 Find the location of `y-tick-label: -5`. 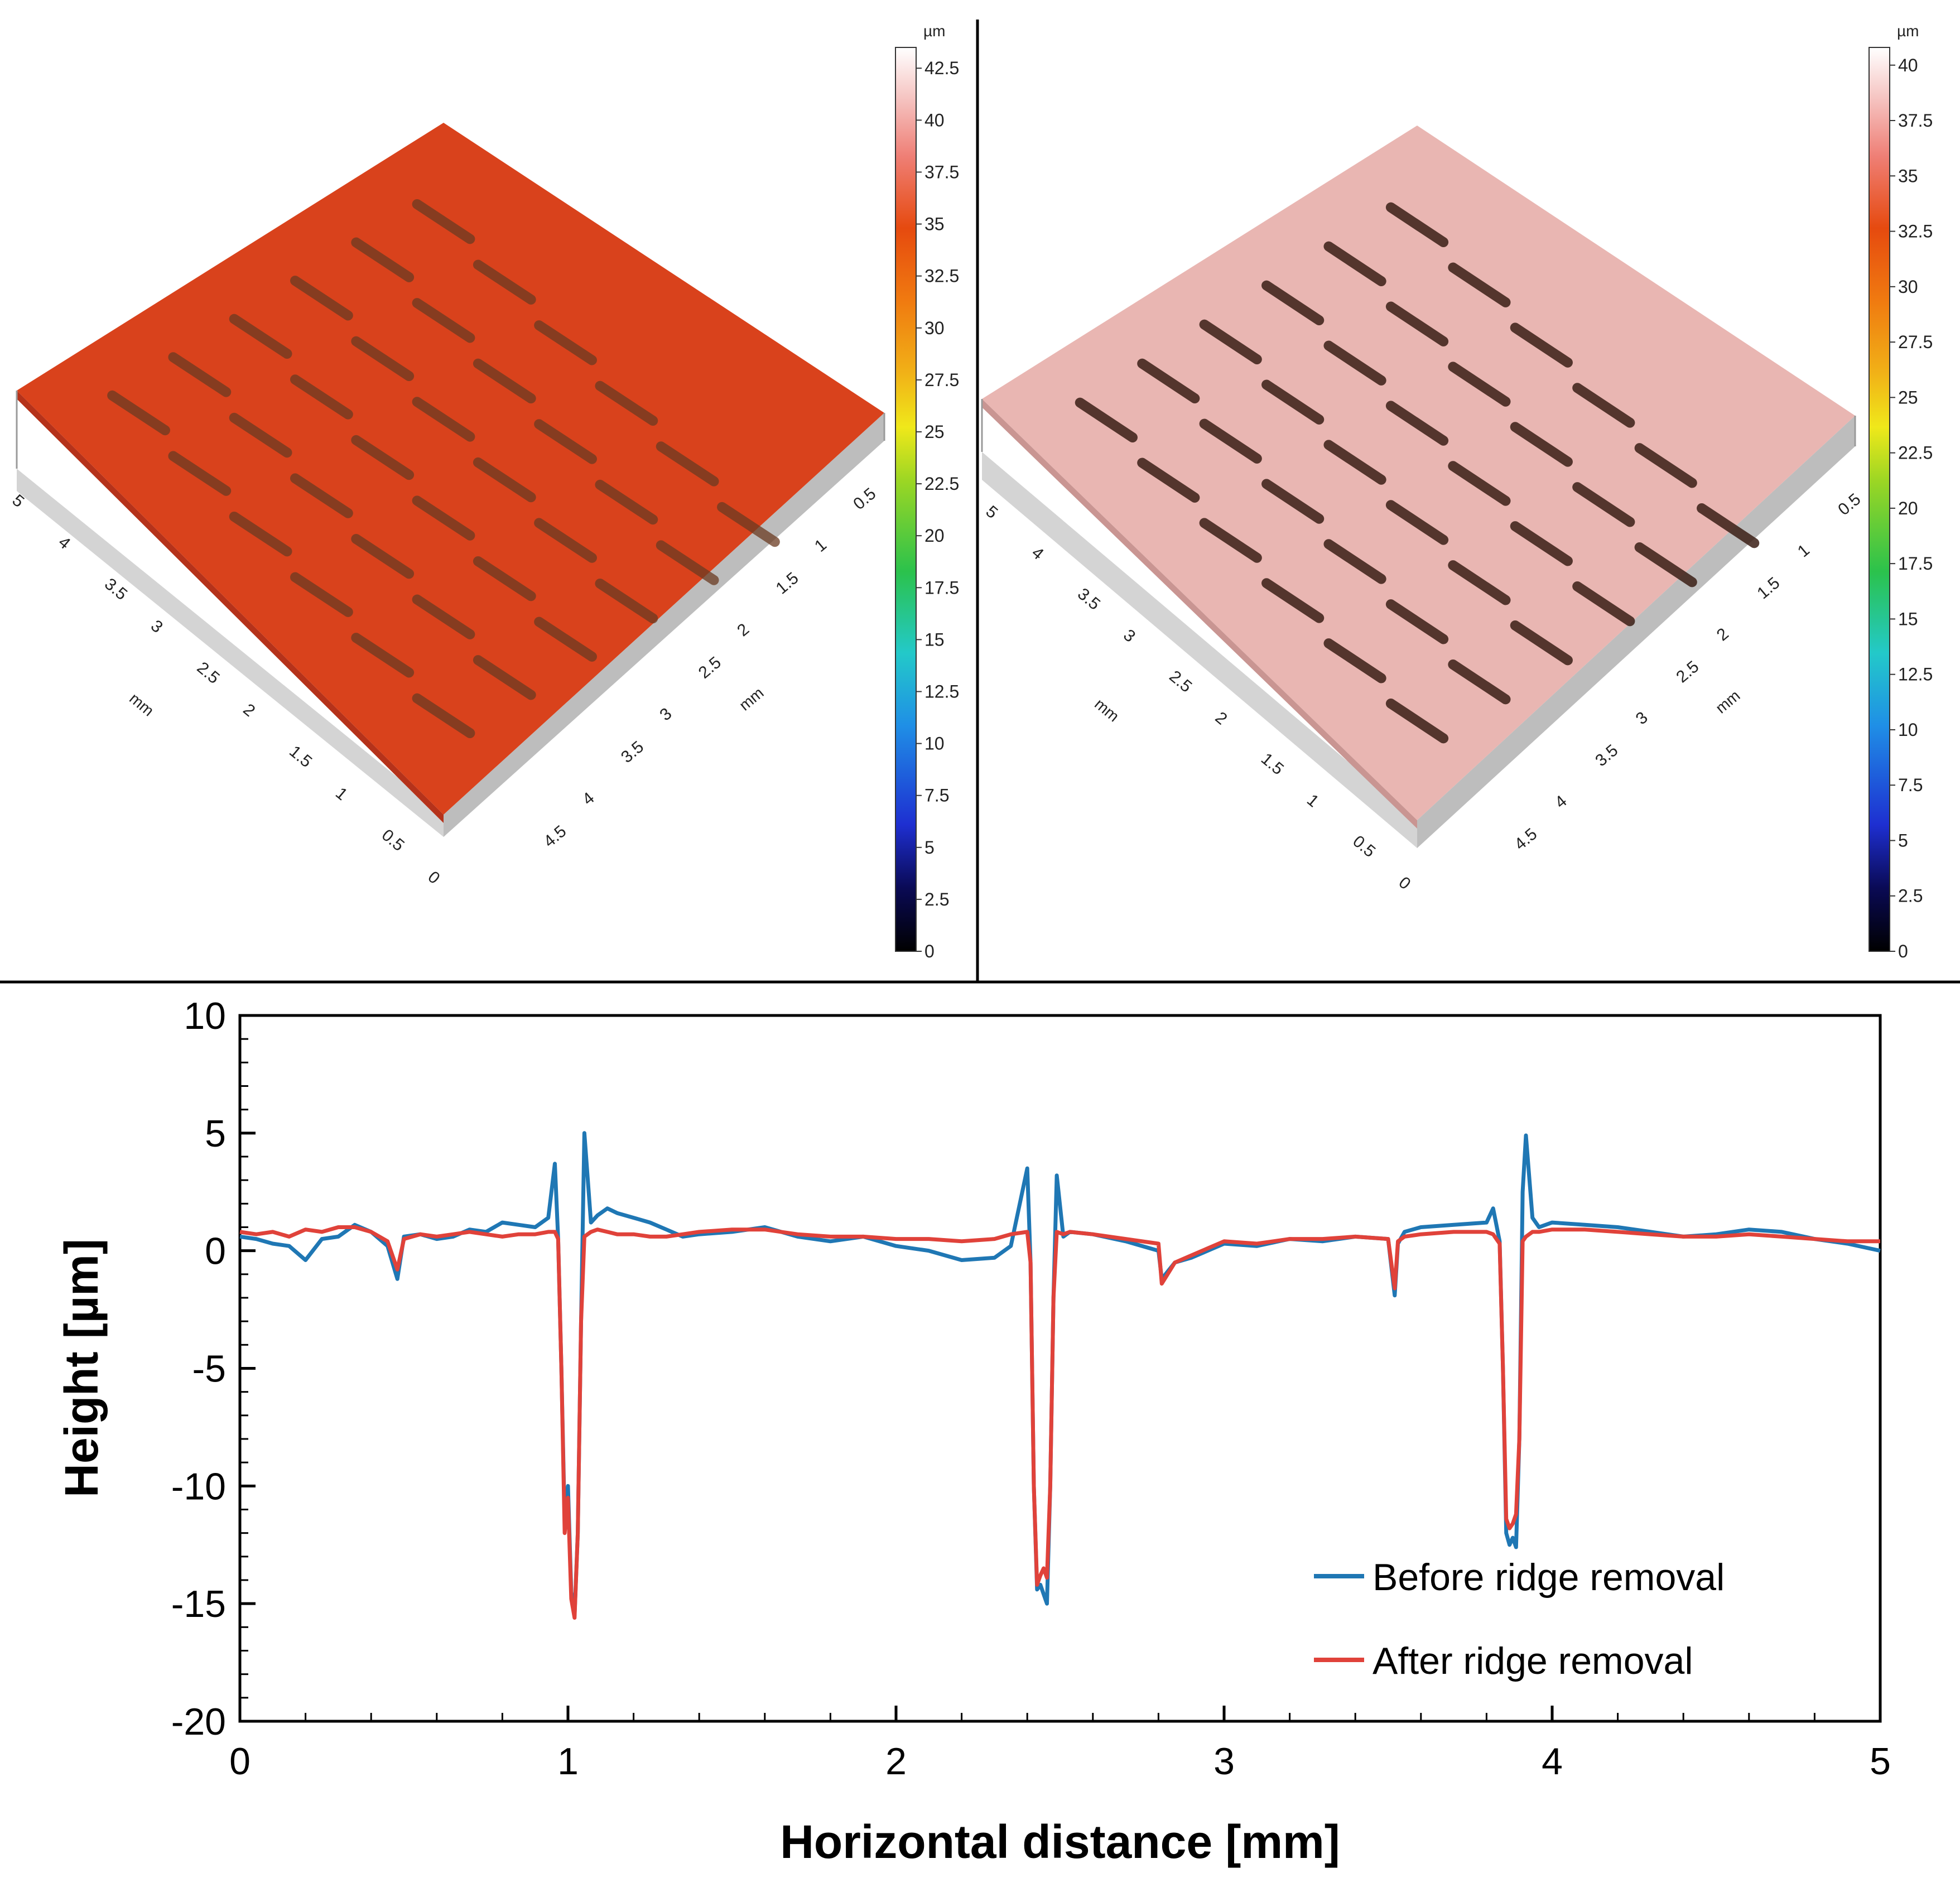

y-tick-label: -5 is located at coordinates (209, 1369).